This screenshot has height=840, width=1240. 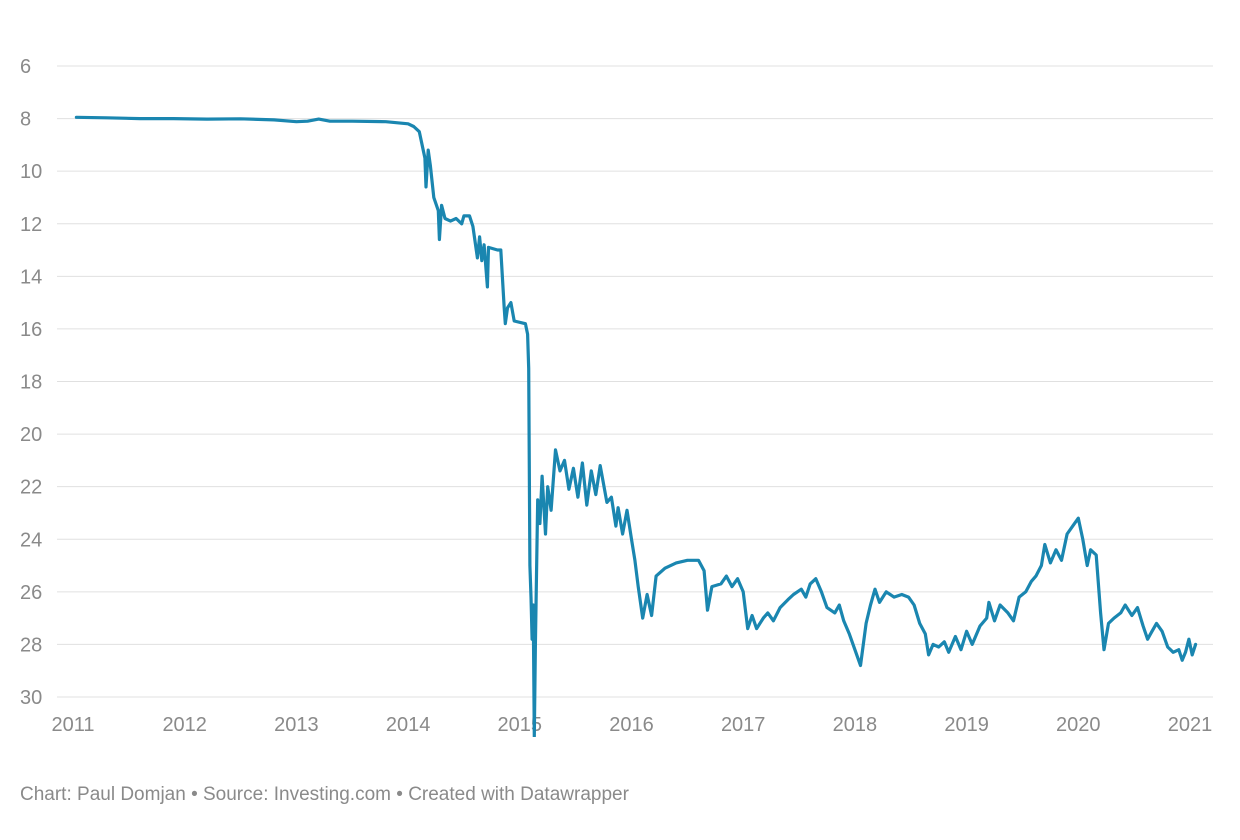 What do you see at coordinates (31, 488) in the screenshot?
I see `y-tick-label: 22` at bounding box center [31, 488].